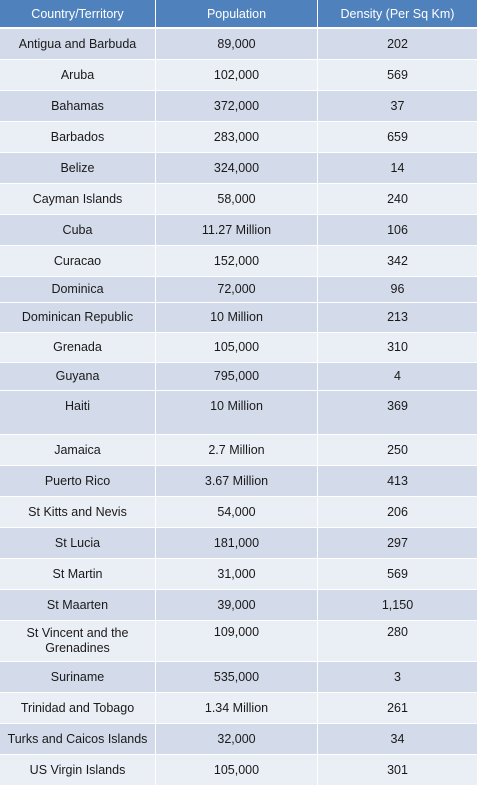 This screenshot has height=786, width=478. I want to click on population-cell: 31,000, so click(237, 574).